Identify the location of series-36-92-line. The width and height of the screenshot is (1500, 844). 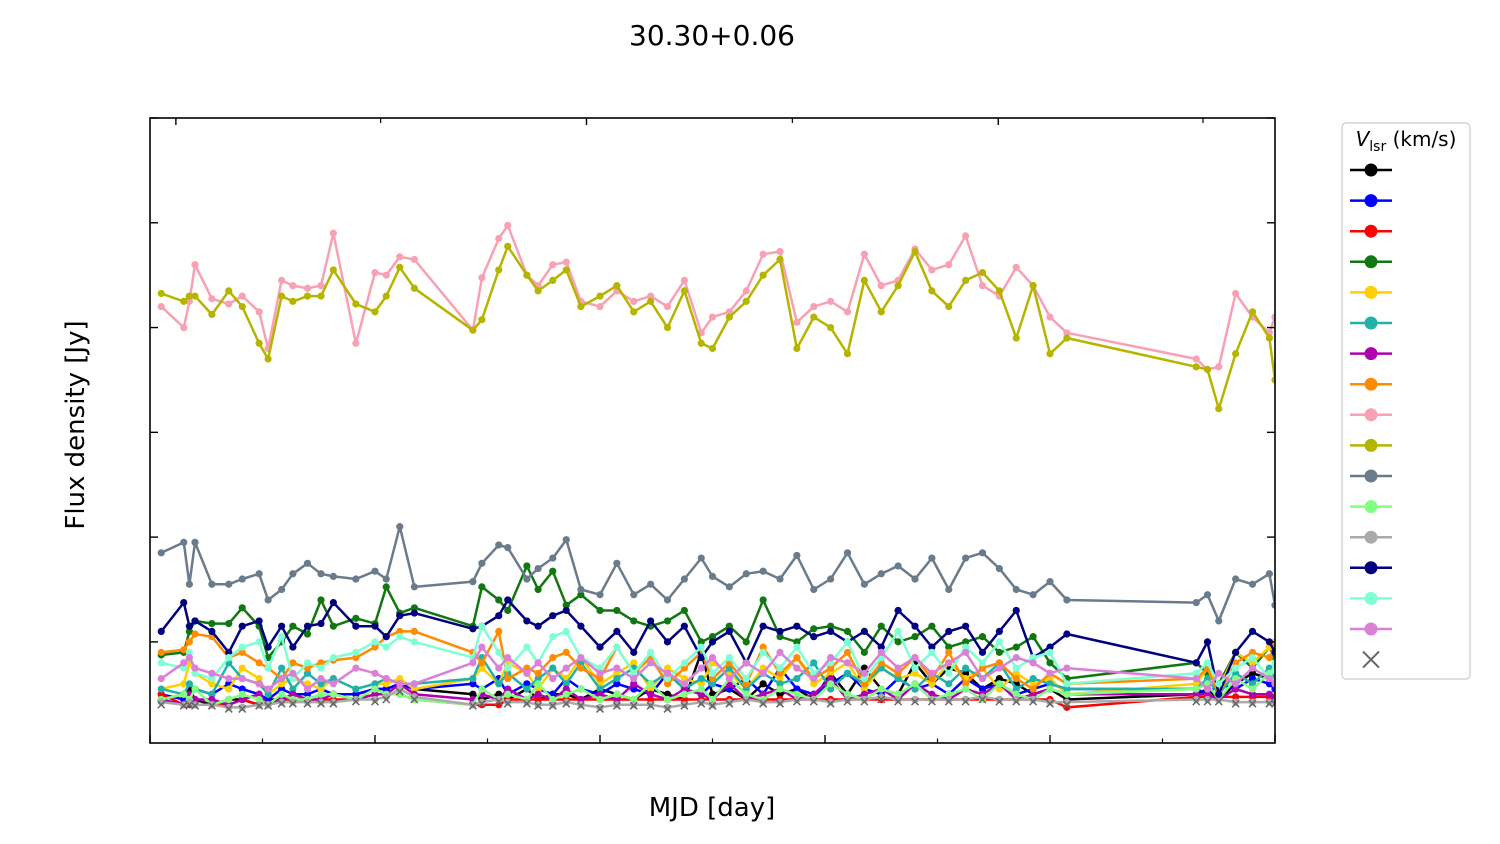
(717, 574).